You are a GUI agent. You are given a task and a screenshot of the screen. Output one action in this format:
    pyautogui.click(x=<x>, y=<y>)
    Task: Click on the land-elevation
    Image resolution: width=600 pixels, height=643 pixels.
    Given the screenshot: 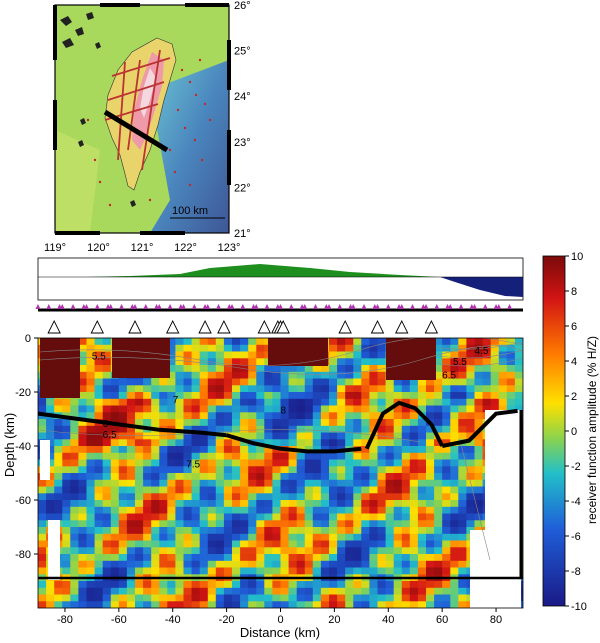 What is the action you would take?
    pyautogui.click(x=262, y=270)
    